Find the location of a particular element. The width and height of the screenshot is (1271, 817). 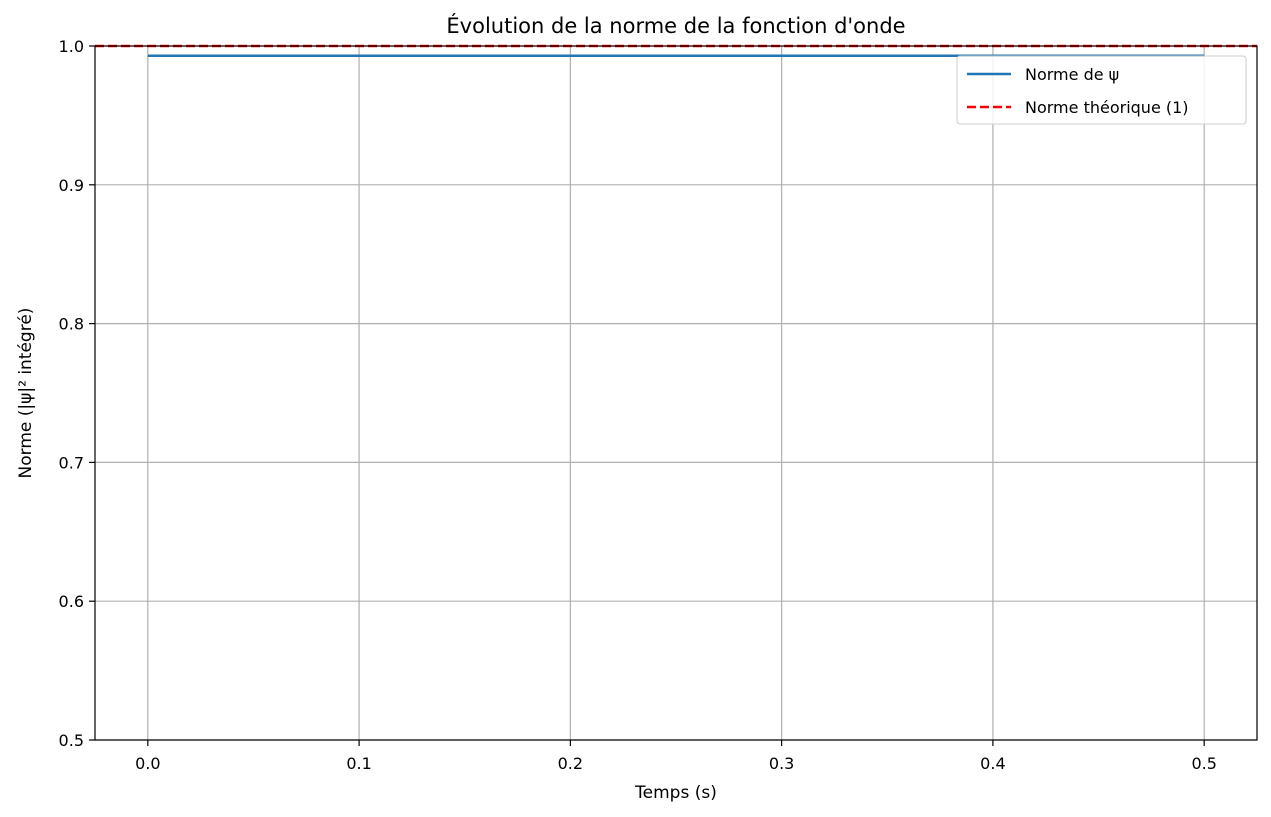

legend-label-norme-theorique: Norme théorique (1) is located at coordinates (1107, 107).